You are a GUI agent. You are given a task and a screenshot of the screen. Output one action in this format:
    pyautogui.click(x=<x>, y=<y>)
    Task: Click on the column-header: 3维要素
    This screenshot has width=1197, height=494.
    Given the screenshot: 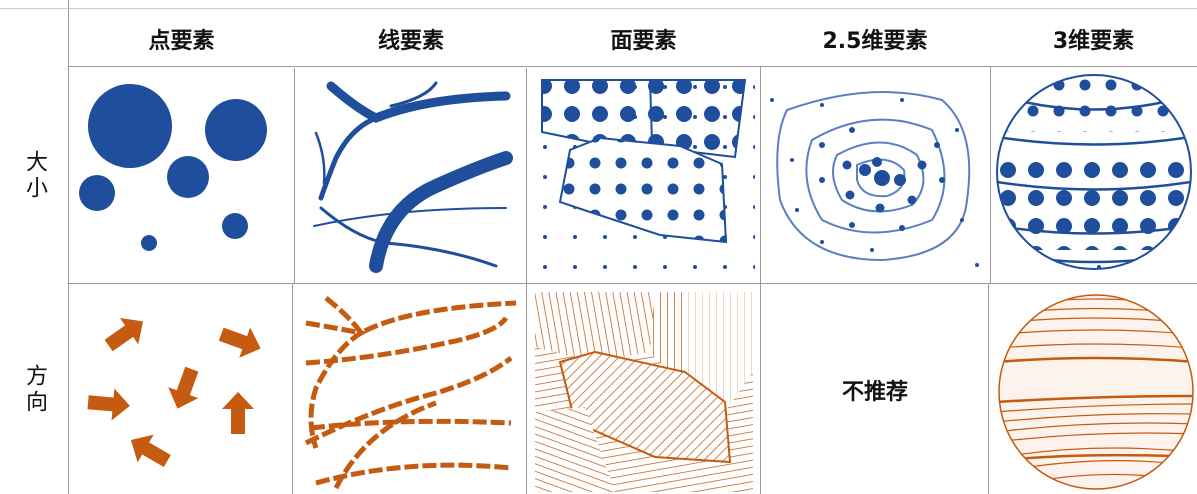 What is the action you would take?
    pyautogui.click(x=1093, y=41)
    